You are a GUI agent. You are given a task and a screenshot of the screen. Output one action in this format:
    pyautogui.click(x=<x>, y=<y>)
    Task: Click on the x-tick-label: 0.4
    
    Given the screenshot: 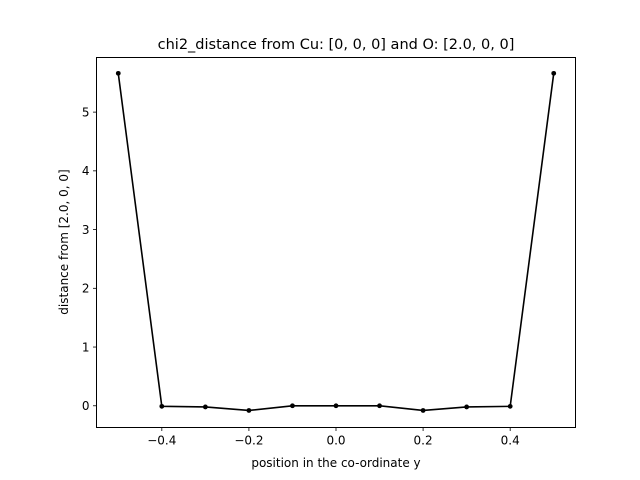 What is the action you would take?
    pyautogui.click(x=510, y=441)
    